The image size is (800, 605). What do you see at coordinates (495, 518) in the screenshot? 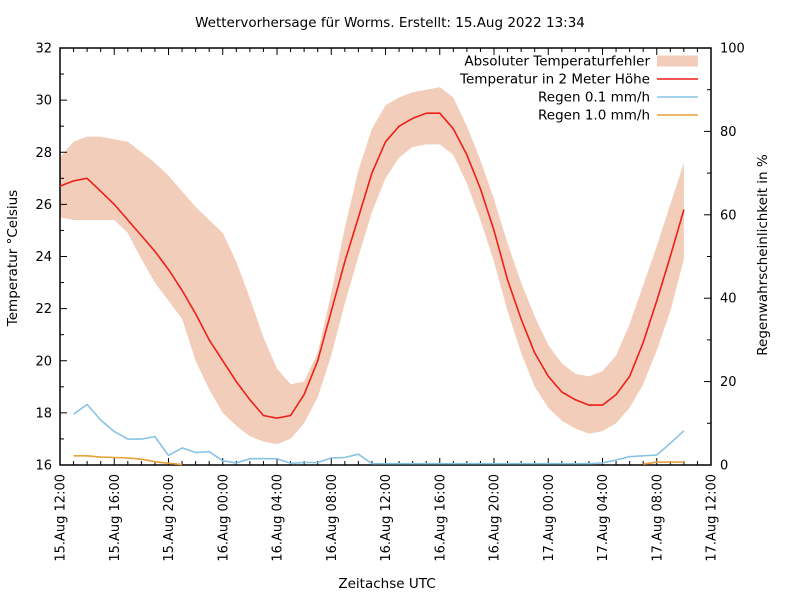
I see `x-tick-label: 16.Aug 20:00` at bounding box center [495, 518].